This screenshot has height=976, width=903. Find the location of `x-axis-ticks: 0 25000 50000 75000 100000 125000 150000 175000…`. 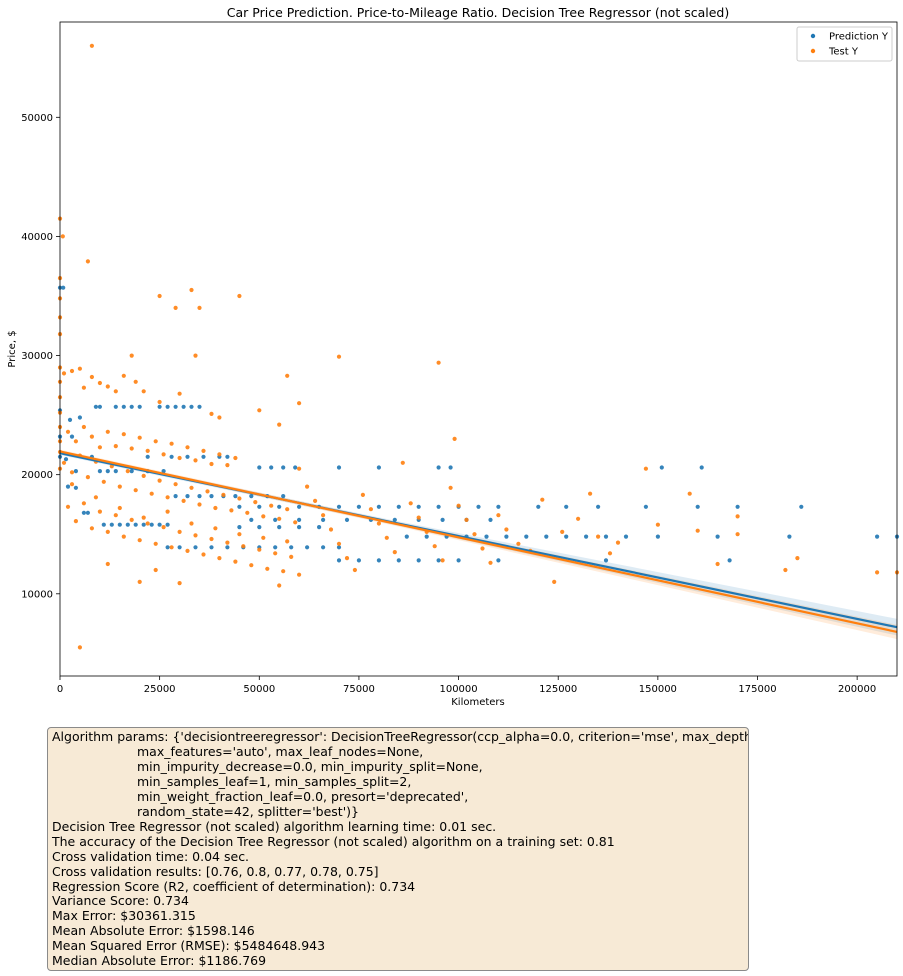

x-axis-ticks: 0 25000 50000 75000 100000 125000 150000 175000… is located at coordinates (466, 685).